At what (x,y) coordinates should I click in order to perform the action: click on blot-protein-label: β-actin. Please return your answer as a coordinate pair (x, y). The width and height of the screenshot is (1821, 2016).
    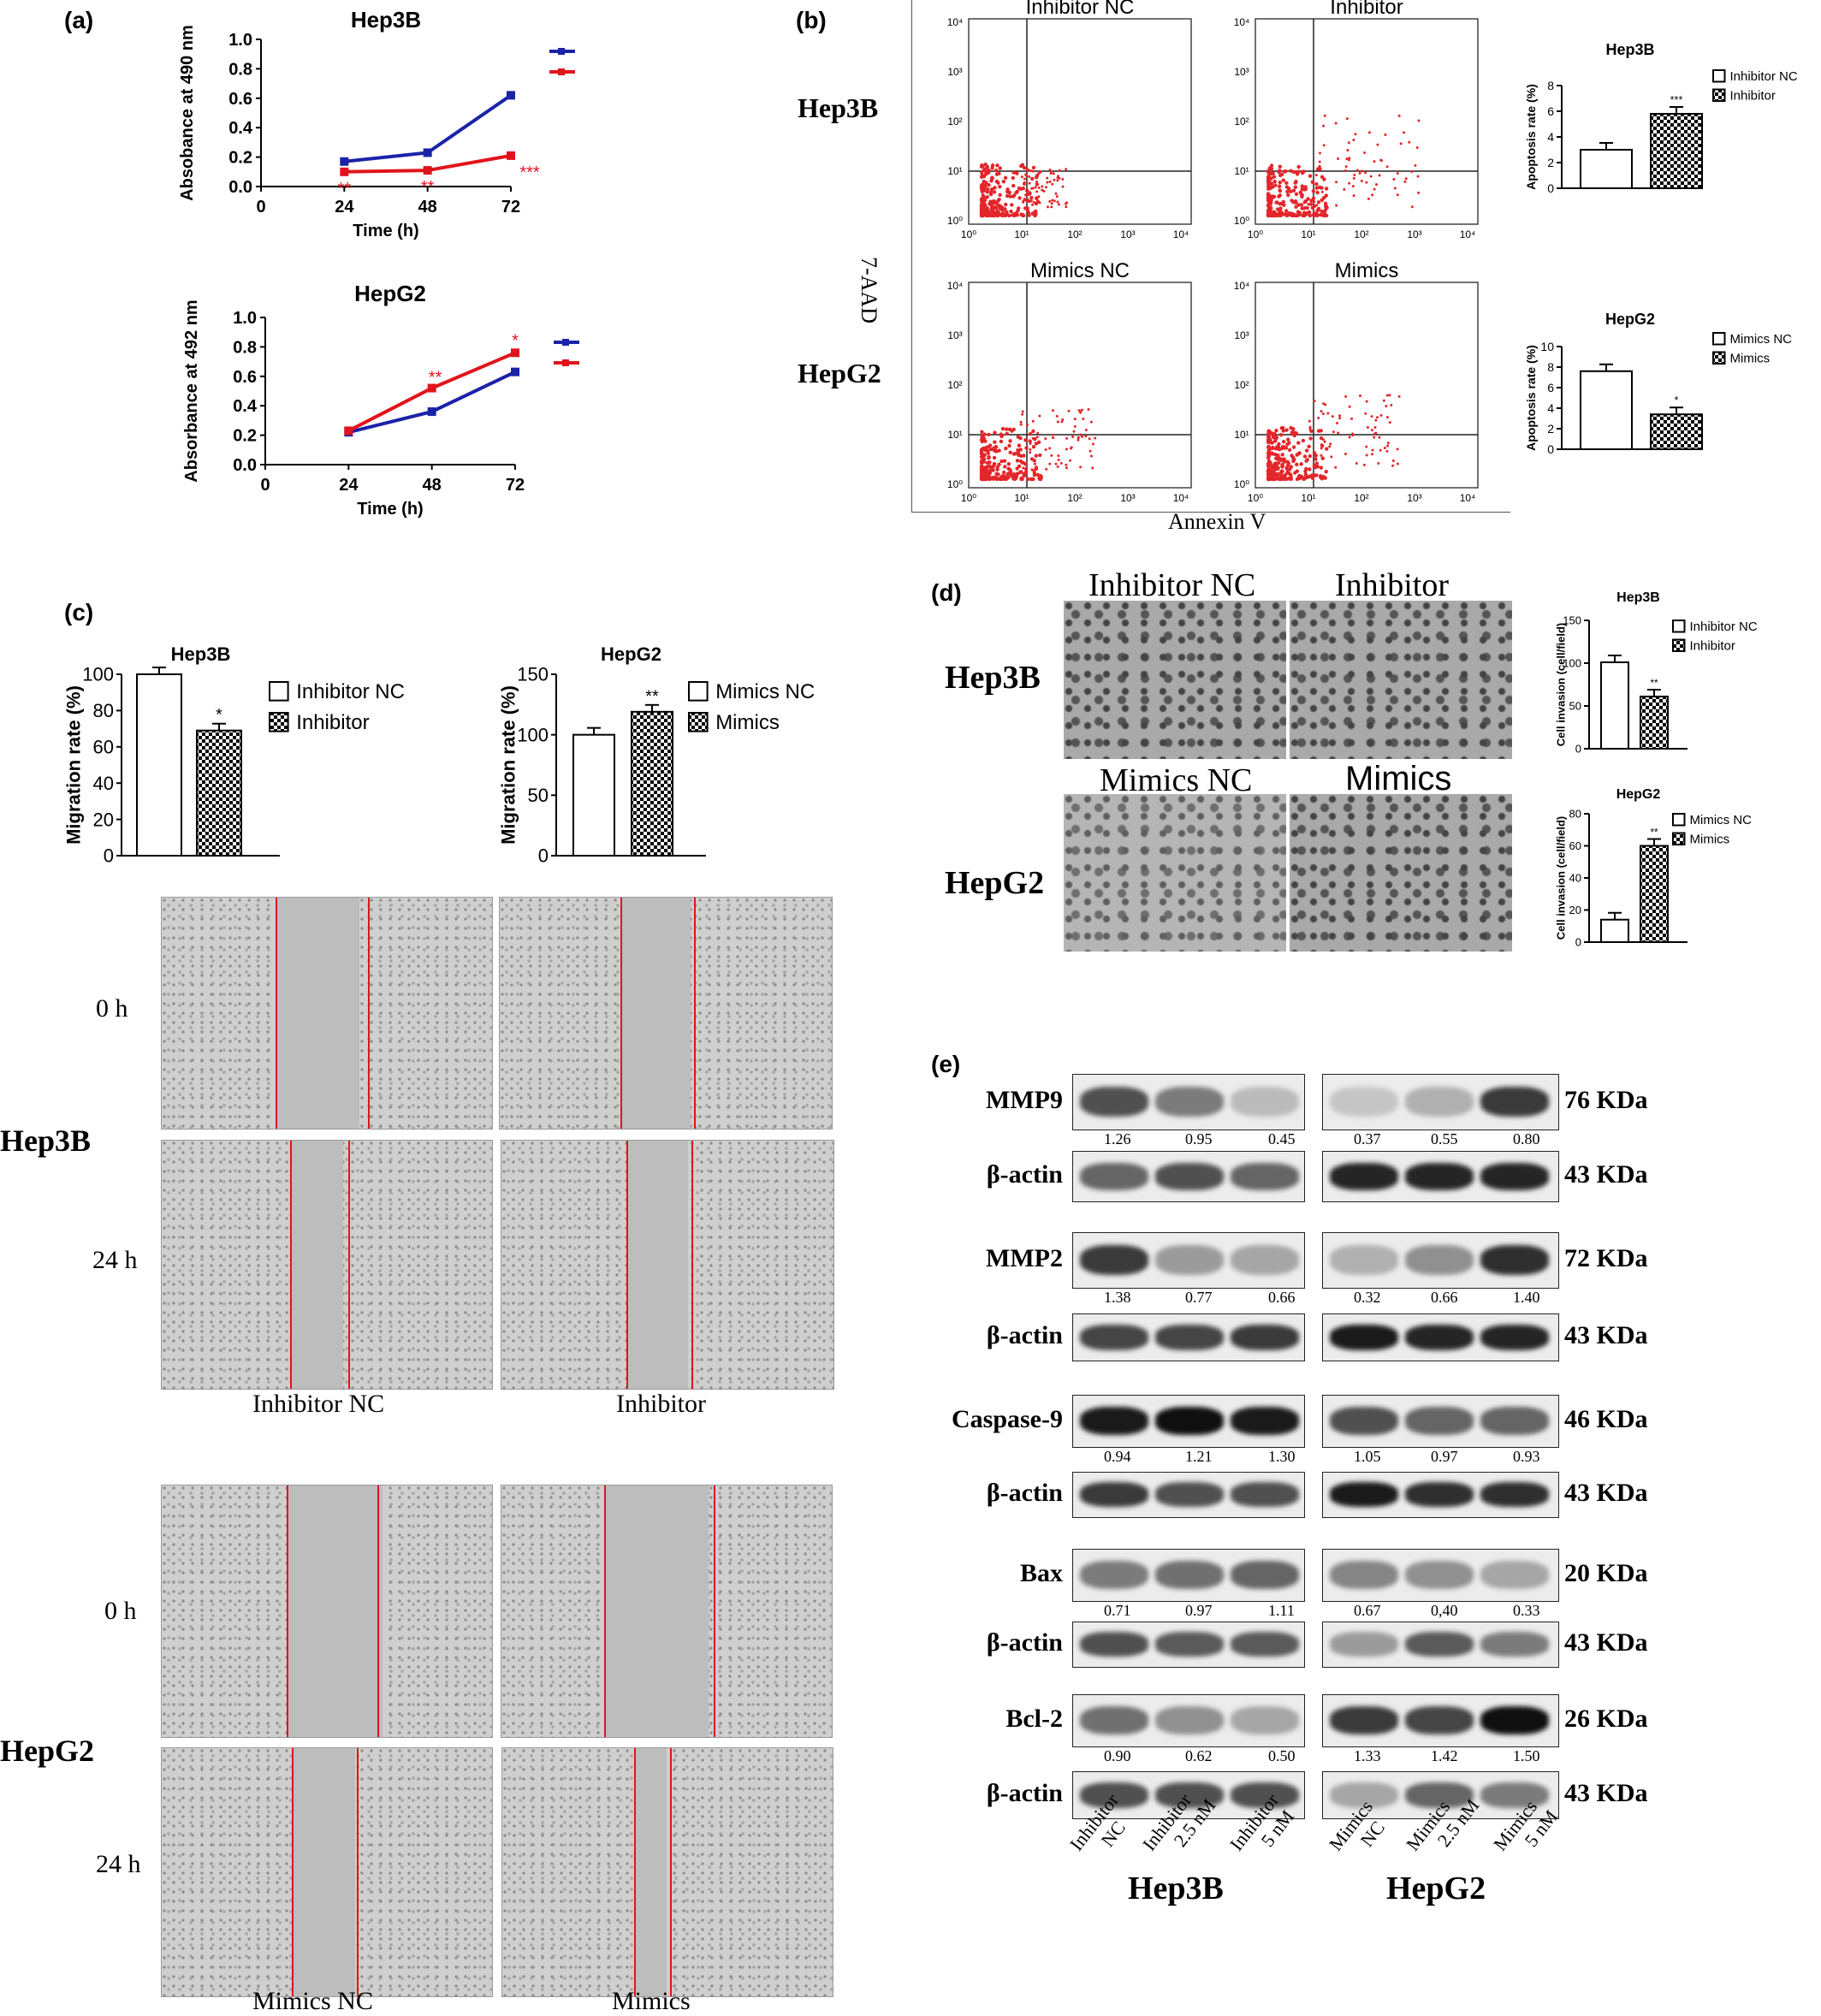
    Looking at the image, I should click on (1025, 1642).